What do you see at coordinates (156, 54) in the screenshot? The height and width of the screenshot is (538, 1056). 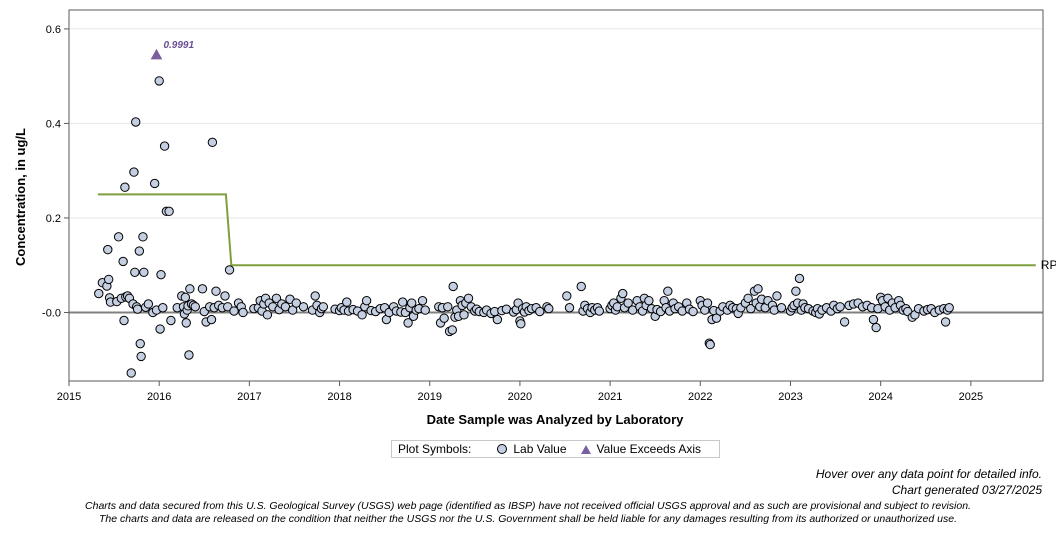 I see `value-exceeds-axis-point` at bounding box center [156, 54].